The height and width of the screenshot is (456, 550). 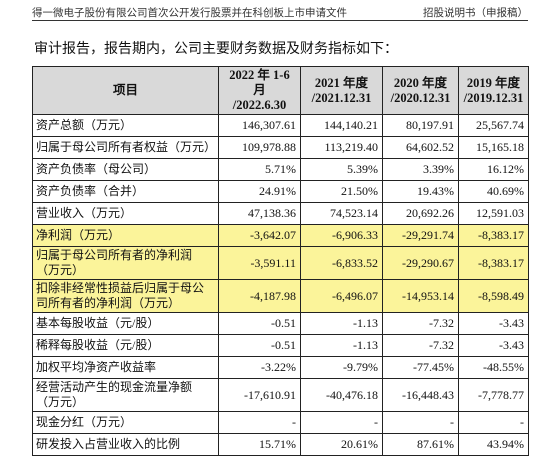 I want to click on cell-value: 47,138.36, so click(x=259, y=213).